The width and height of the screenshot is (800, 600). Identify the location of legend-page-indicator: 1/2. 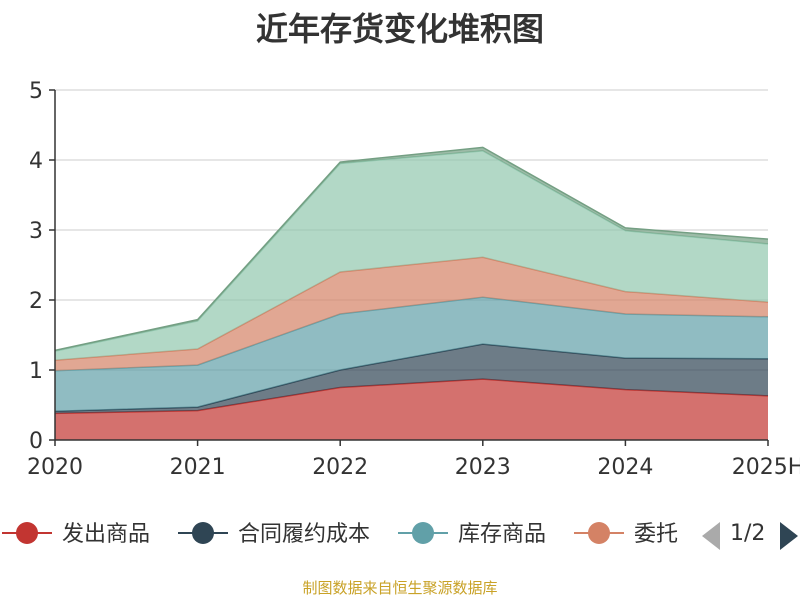
(748, 533).